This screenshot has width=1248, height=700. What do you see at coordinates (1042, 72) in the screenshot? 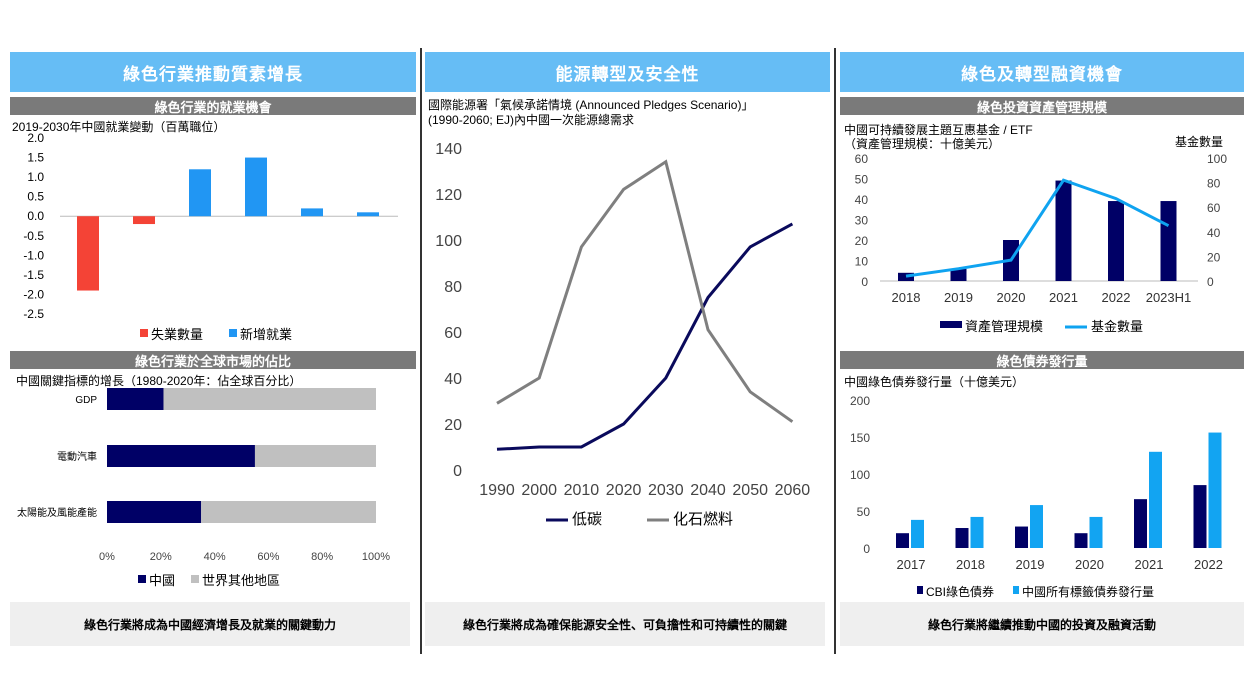
I see `column-financing: 綠色及轉型融資機會` at bounding box center [1042, 72].